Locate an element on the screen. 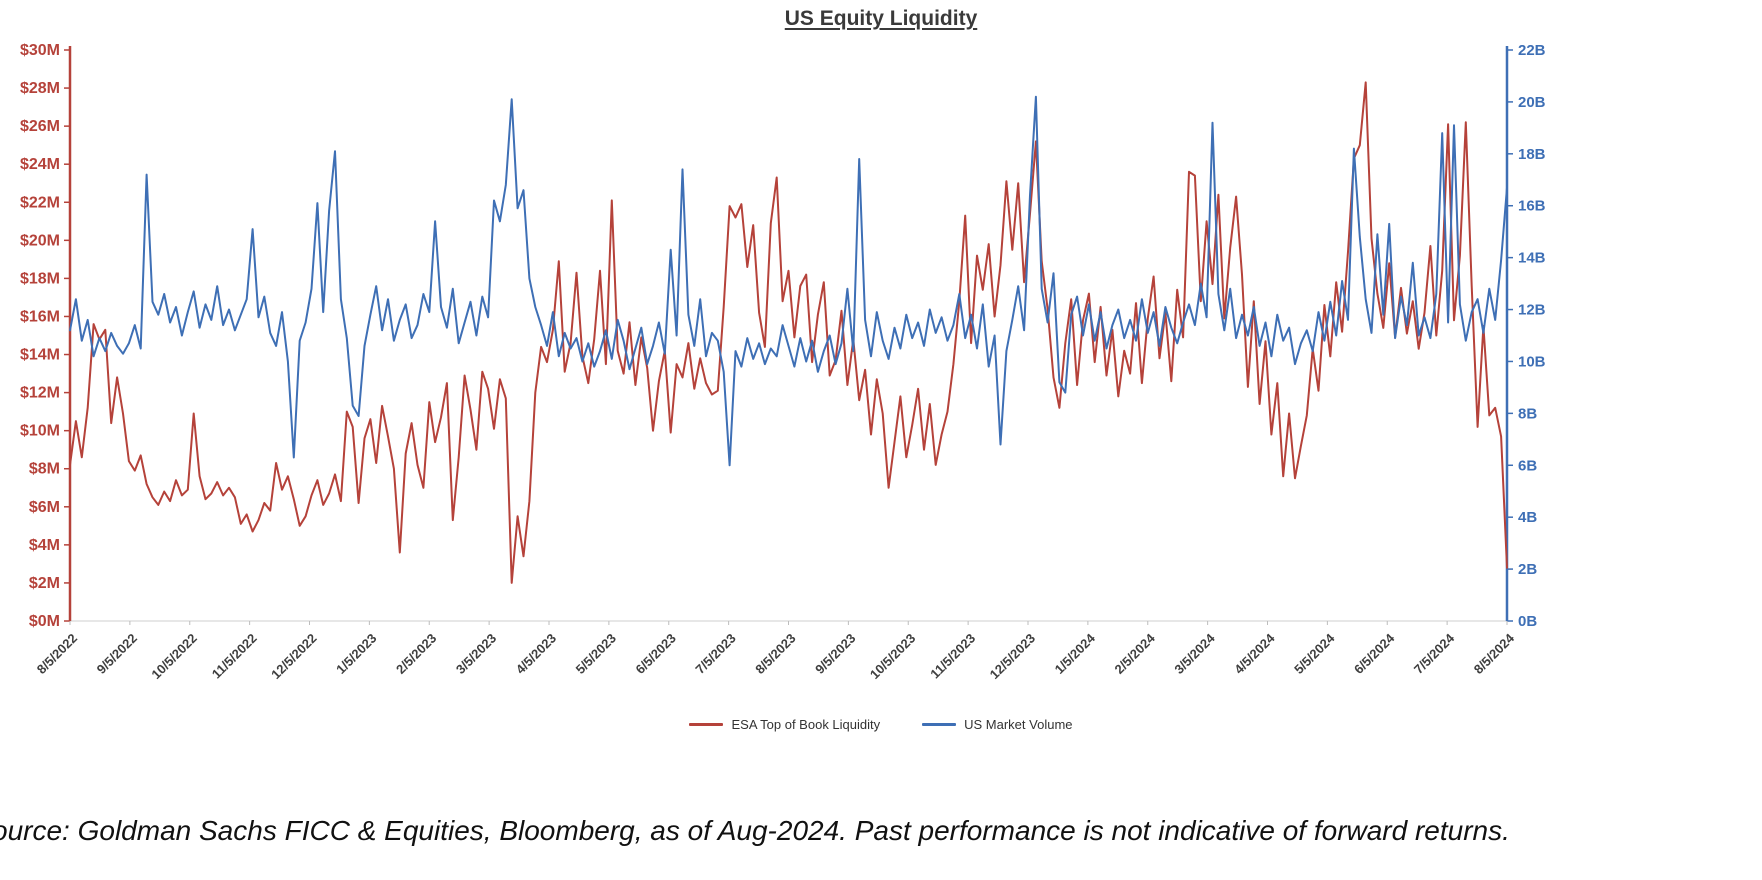 The width and height of the screenshot is (1762, 880). left-axis-tick-label: $28M is located at coordinates (40, 88).